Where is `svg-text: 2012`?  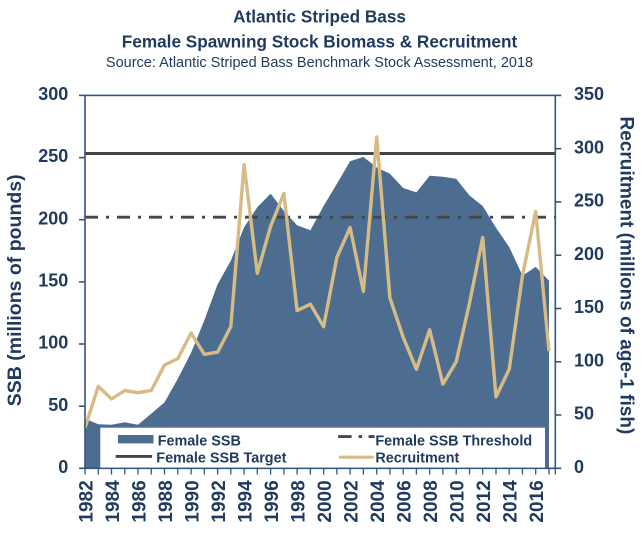 svg-text: 2012 is located at coordinates (484, 501).